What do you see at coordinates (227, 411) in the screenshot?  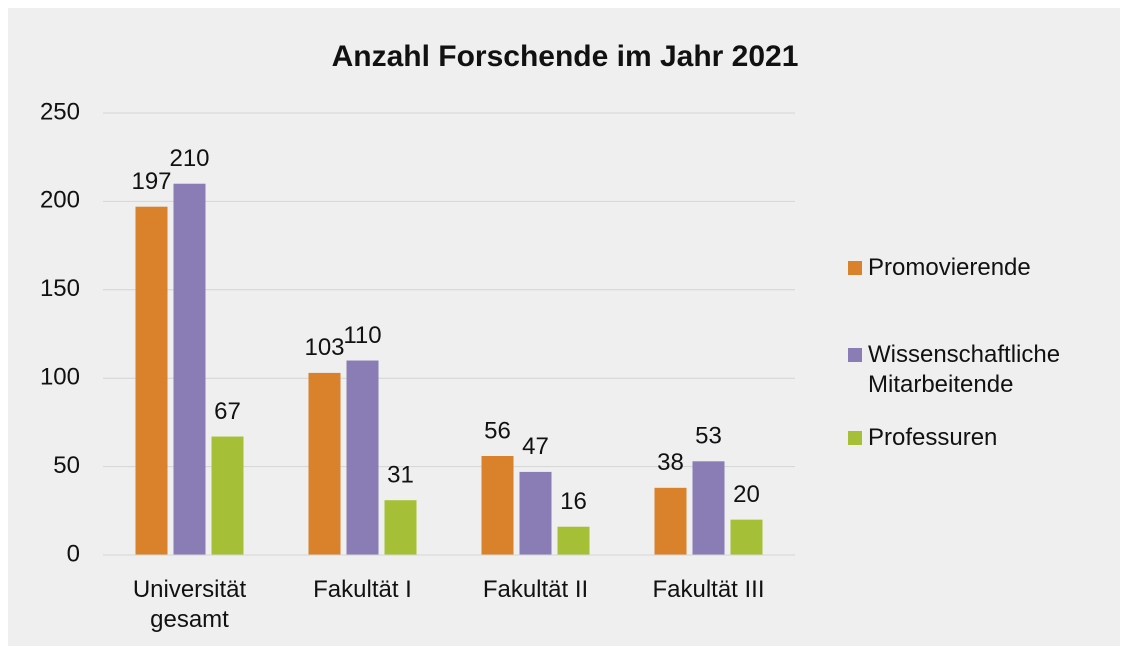 I see `data-label: 67` at bounding box center [227, 411].